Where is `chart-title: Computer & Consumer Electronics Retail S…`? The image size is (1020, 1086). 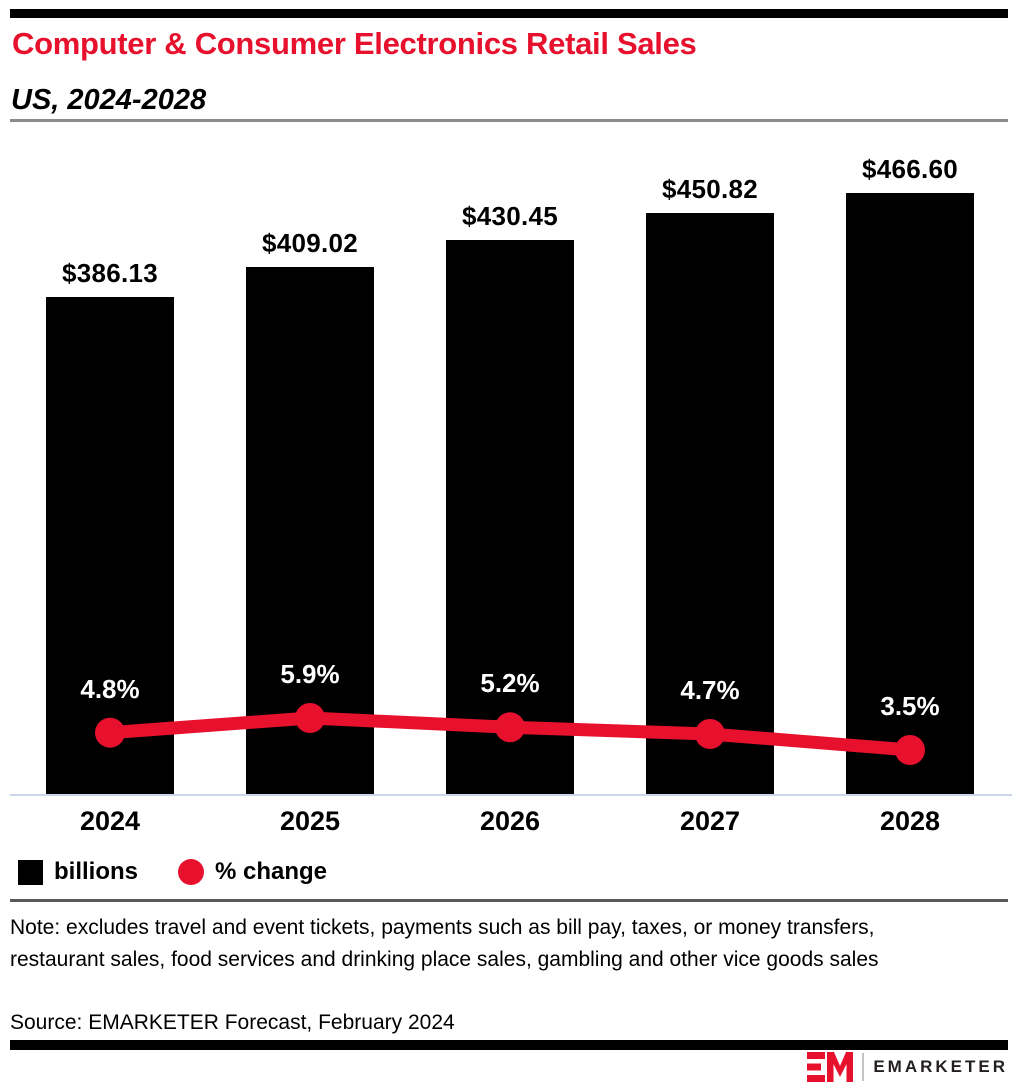 chart-title: Computer & Consumer Electronics Retail S… is located at coordinates (354, 43).